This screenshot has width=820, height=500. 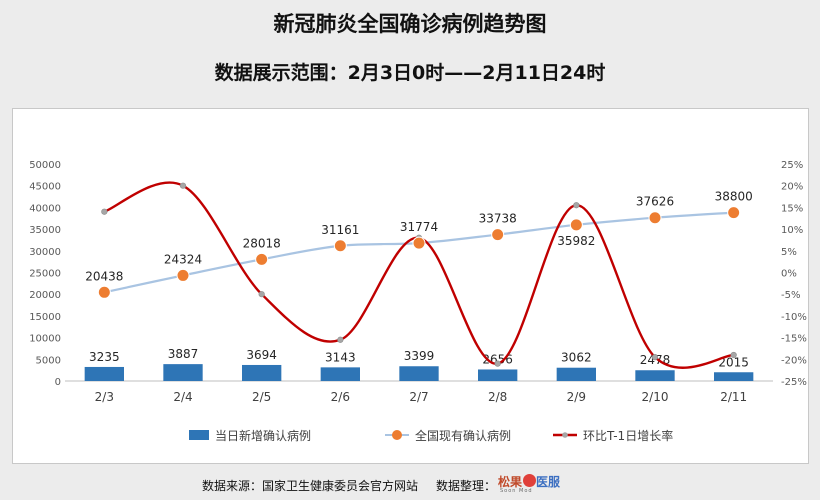 What do you see at coordinates (792, 230) in the screenshot?
I see `right-axis-tick: 10%` at bounding box center [792, 230].